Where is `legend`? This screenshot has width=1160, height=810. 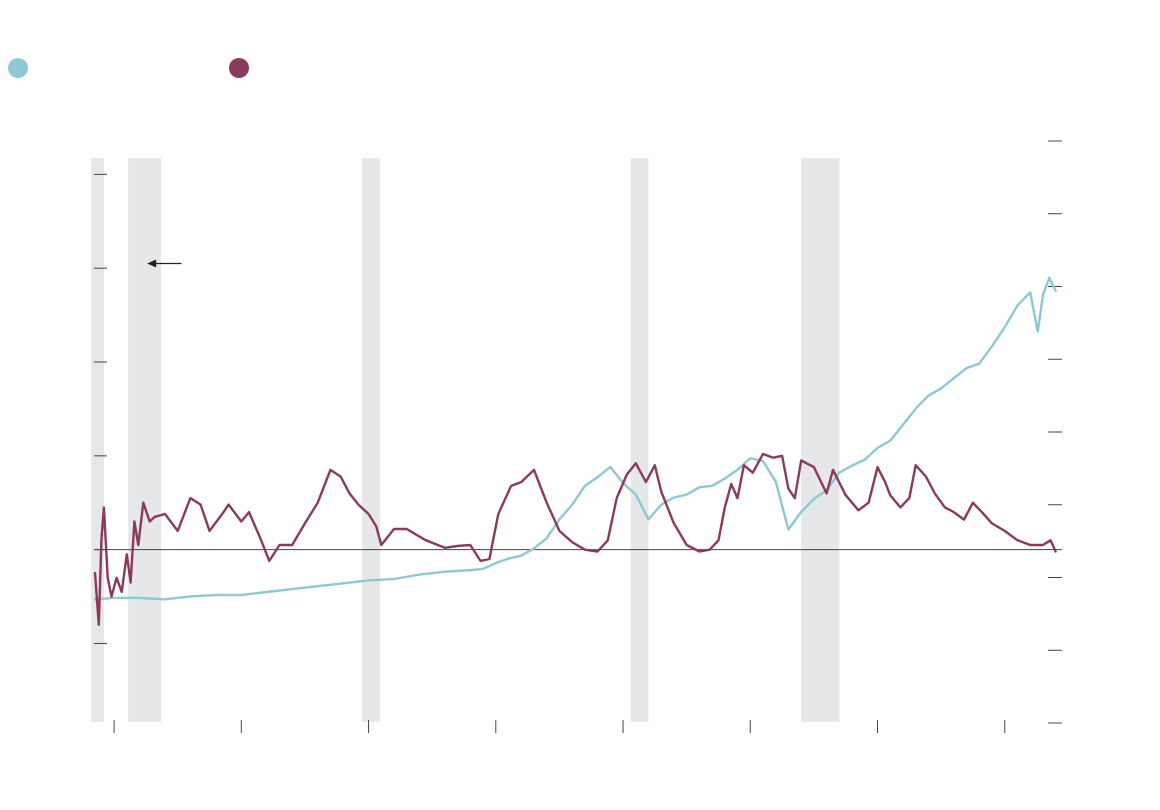
legend is located at coordinates (229, 68).